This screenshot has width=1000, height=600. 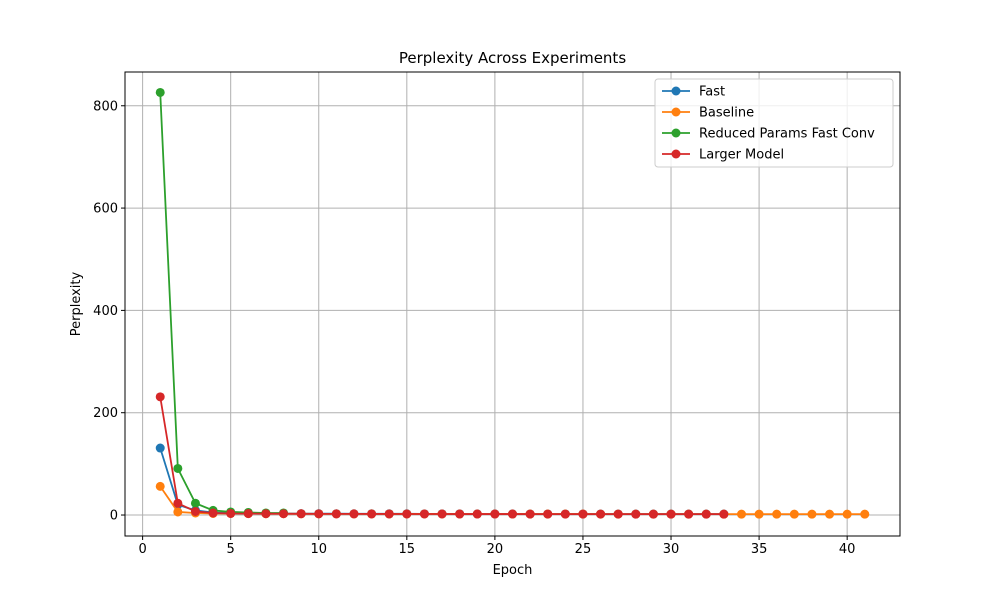 I want to click on x-tick-label: 35, so click(x=759, y=549).